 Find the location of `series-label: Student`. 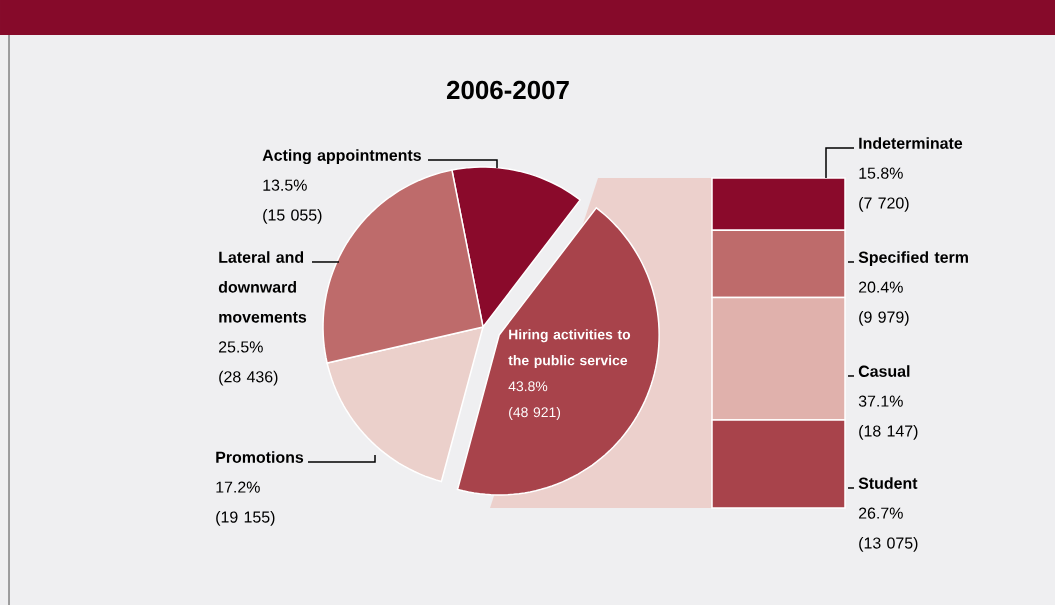

series-label: Student is located at coordinates (888, 483).